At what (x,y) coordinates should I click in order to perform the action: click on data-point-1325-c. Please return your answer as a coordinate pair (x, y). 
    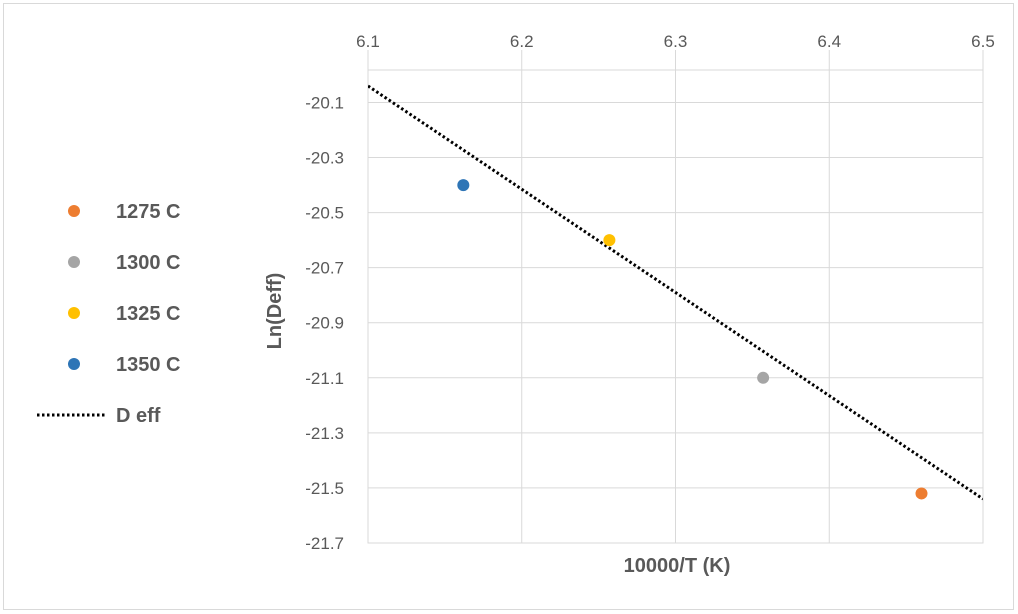
    Looking at the image, I should click on (609, 240).